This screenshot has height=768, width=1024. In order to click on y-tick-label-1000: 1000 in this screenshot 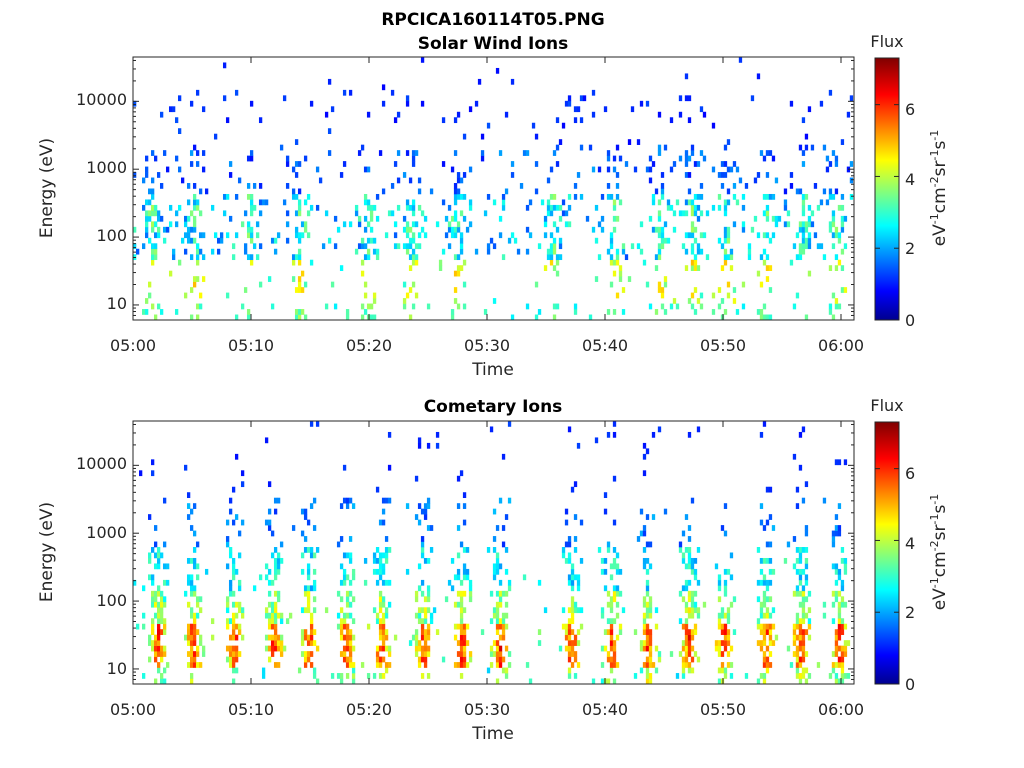, I will do `click(106, 167)`.